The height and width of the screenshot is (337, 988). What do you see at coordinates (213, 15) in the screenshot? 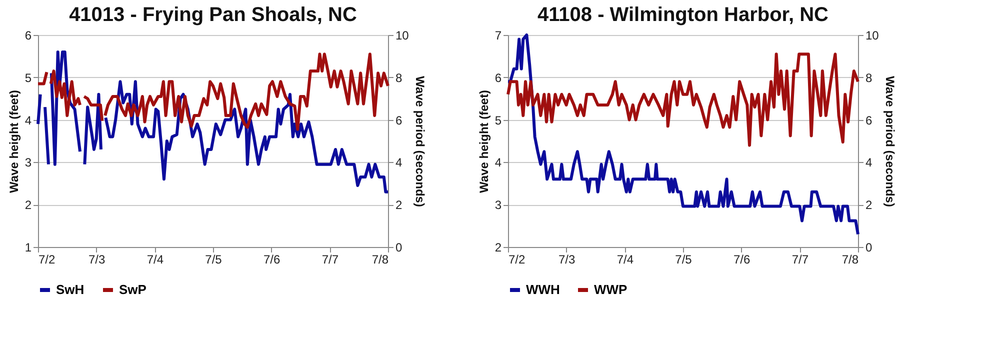
I see `chart-title: 41013 - Frying Pan Shoals, NC` at bounding box center [213, 15].